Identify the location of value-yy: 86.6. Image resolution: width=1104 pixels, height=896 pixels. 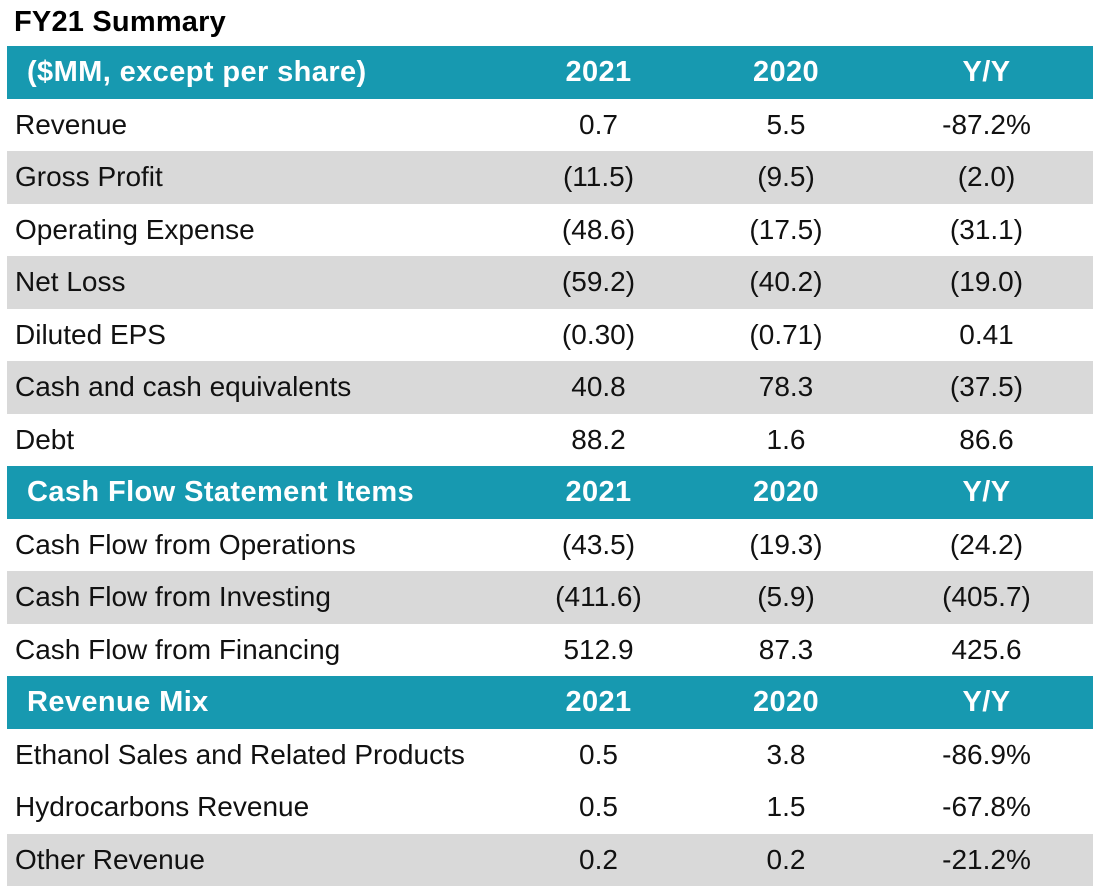
(986, 439).